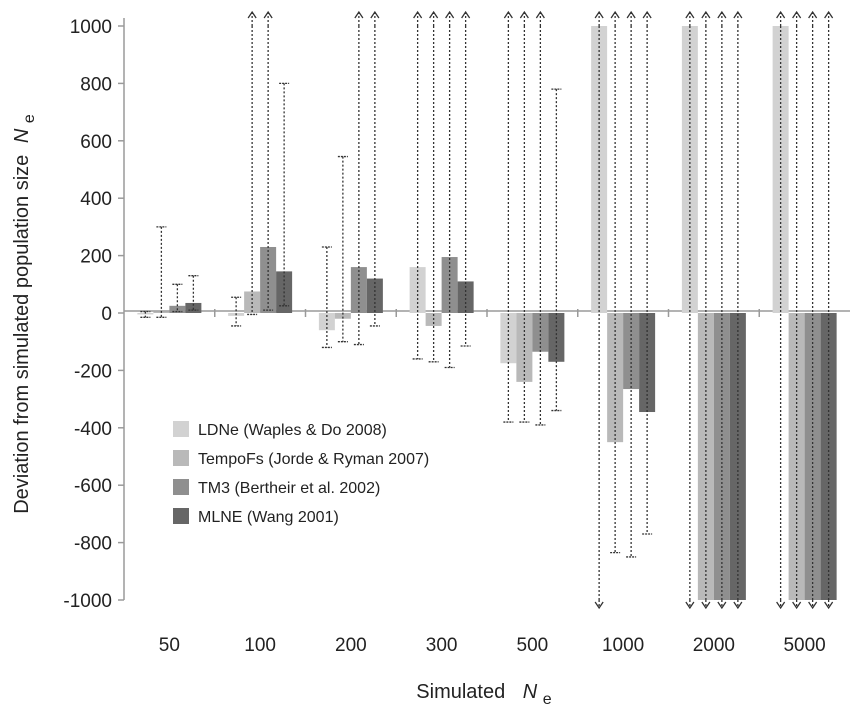  Describe the element at coordinates (96, 199) in the screenshot. I see `y-tick-label: 400` at that location.